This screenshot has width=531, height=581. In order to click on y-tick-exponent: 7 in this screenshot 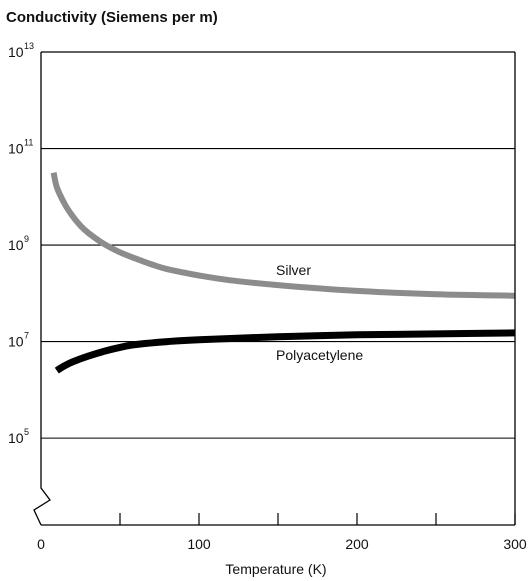, I will do `click(26, 336)`.